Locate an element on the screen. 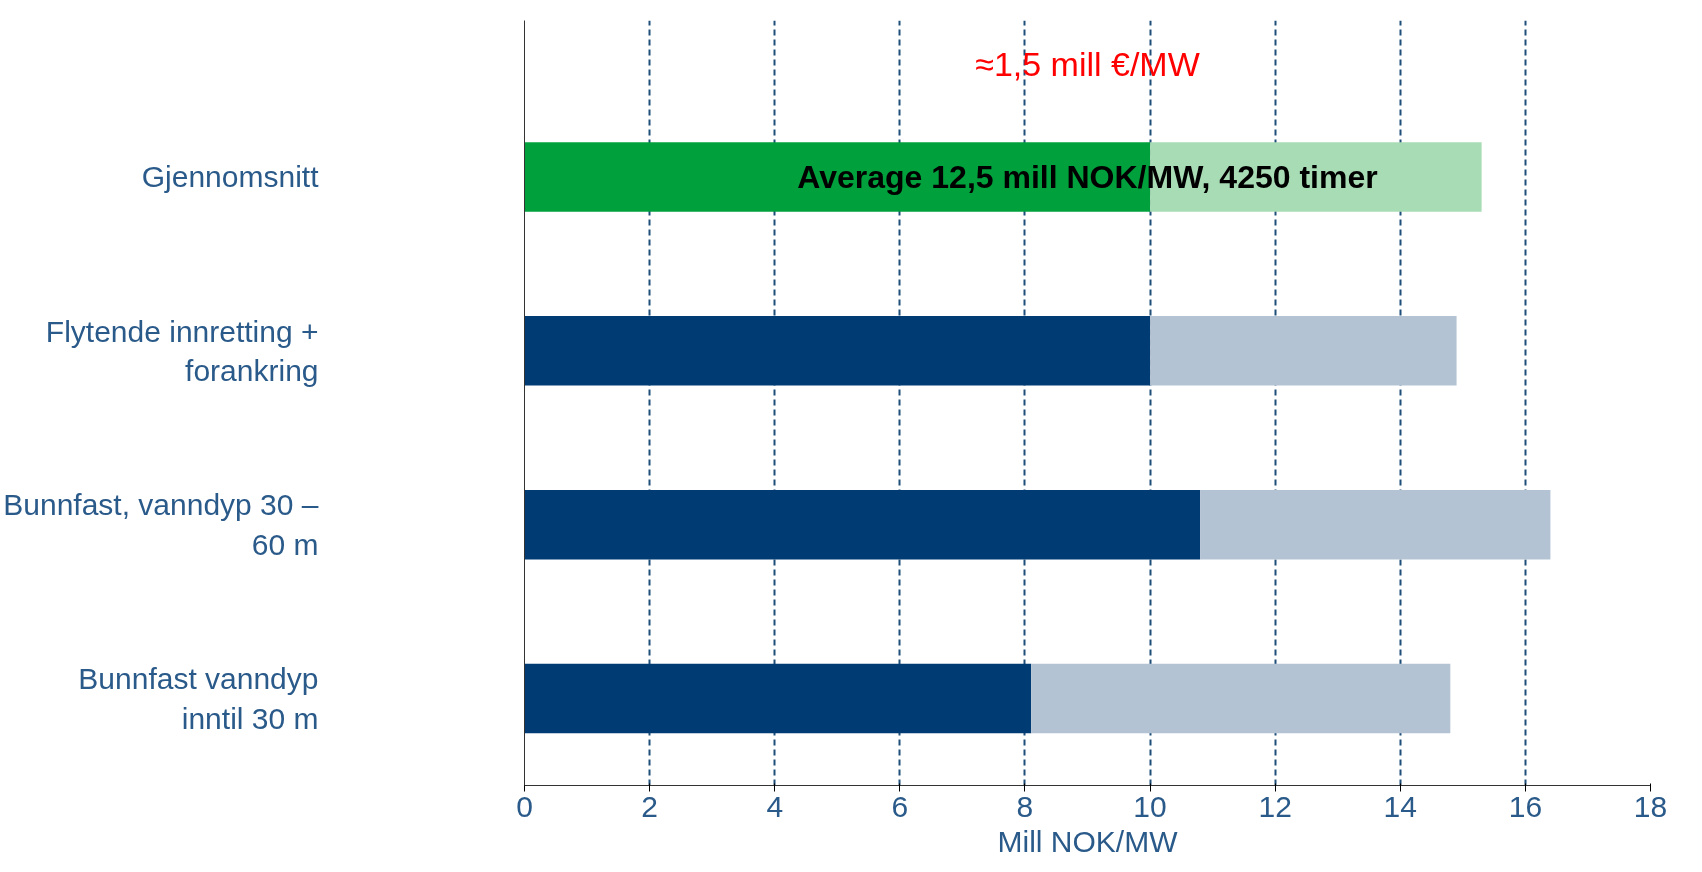 The height and width of the screenshot is (872, 1702). x-tick-label: 2 is located at coordinates (649, 806).